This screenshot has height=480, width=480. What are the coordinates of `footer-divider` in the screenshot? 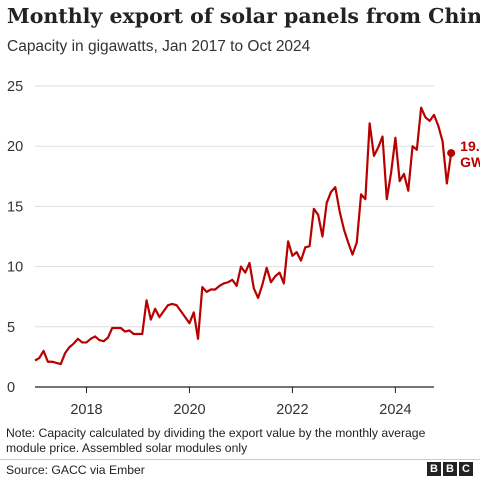 It's located at (240, 459).